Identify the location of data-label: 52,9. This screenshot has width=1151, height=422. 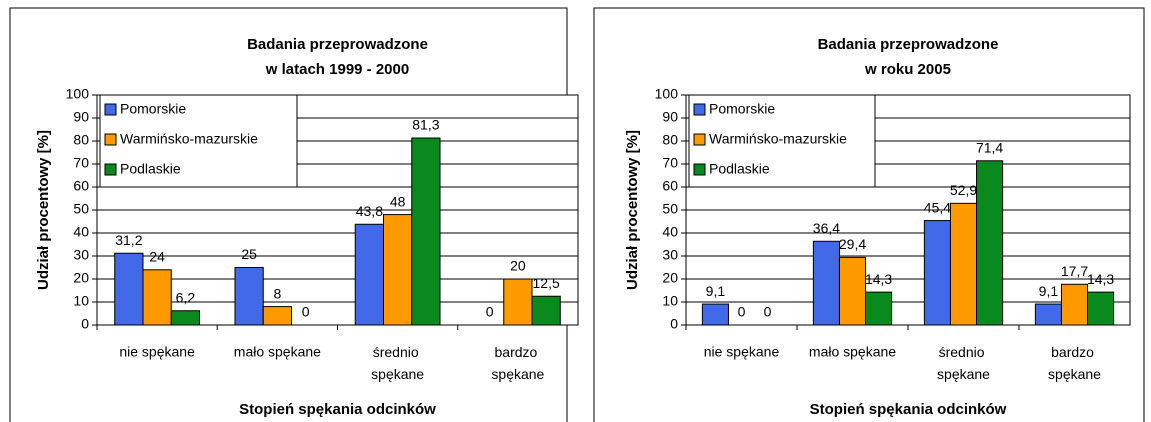
(963, 190).